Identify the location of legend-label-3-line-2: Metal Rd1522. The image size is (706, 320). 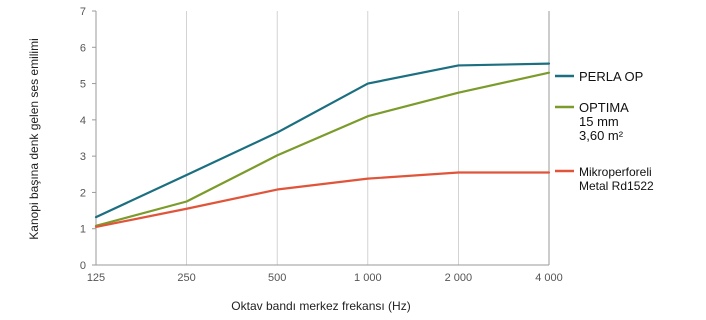
(616, 186).